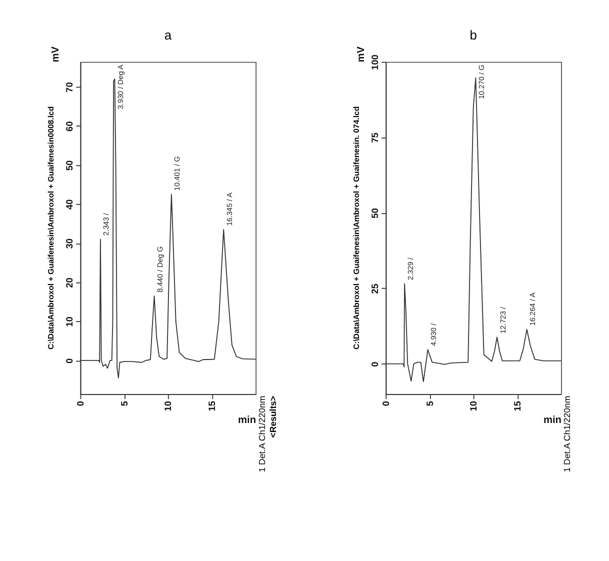 This screenshot has height=561, width=609. I want to click on y-tick-label: 30, so click(69, 243).